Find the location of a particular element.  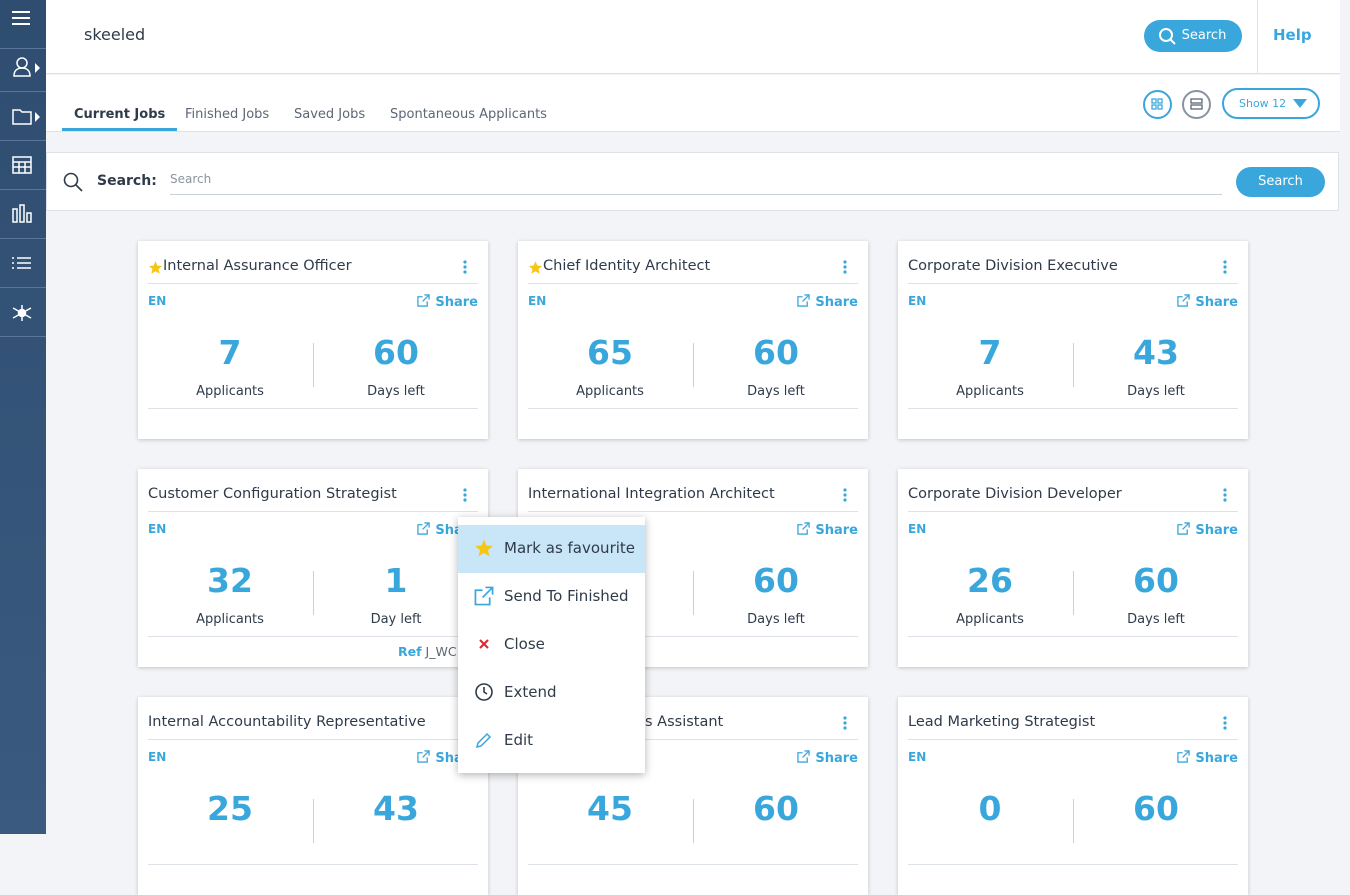

job-title: Internal Assurance Officer is located at coordinates (257, 266).